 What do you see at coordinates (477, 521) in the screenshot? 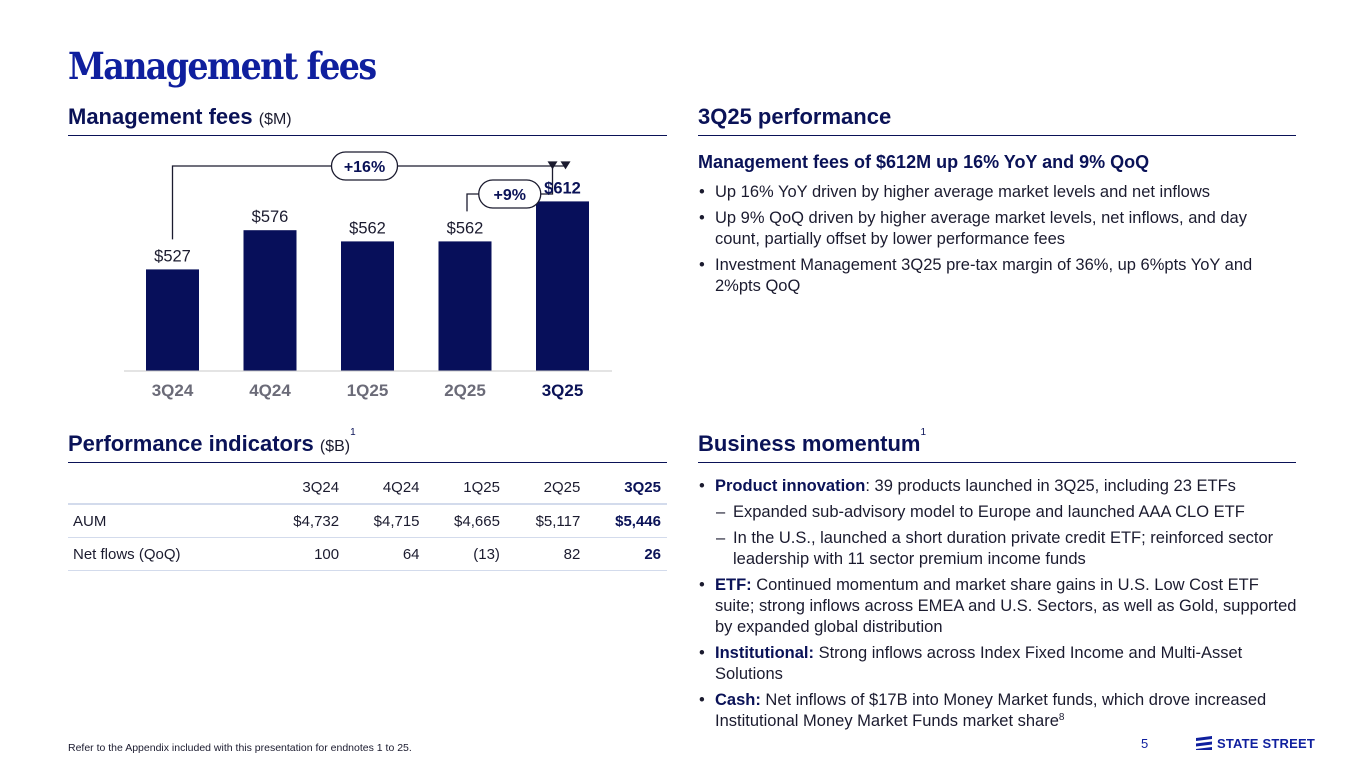
I see `table-cell: $4,665` at bounding box center [477, 521].